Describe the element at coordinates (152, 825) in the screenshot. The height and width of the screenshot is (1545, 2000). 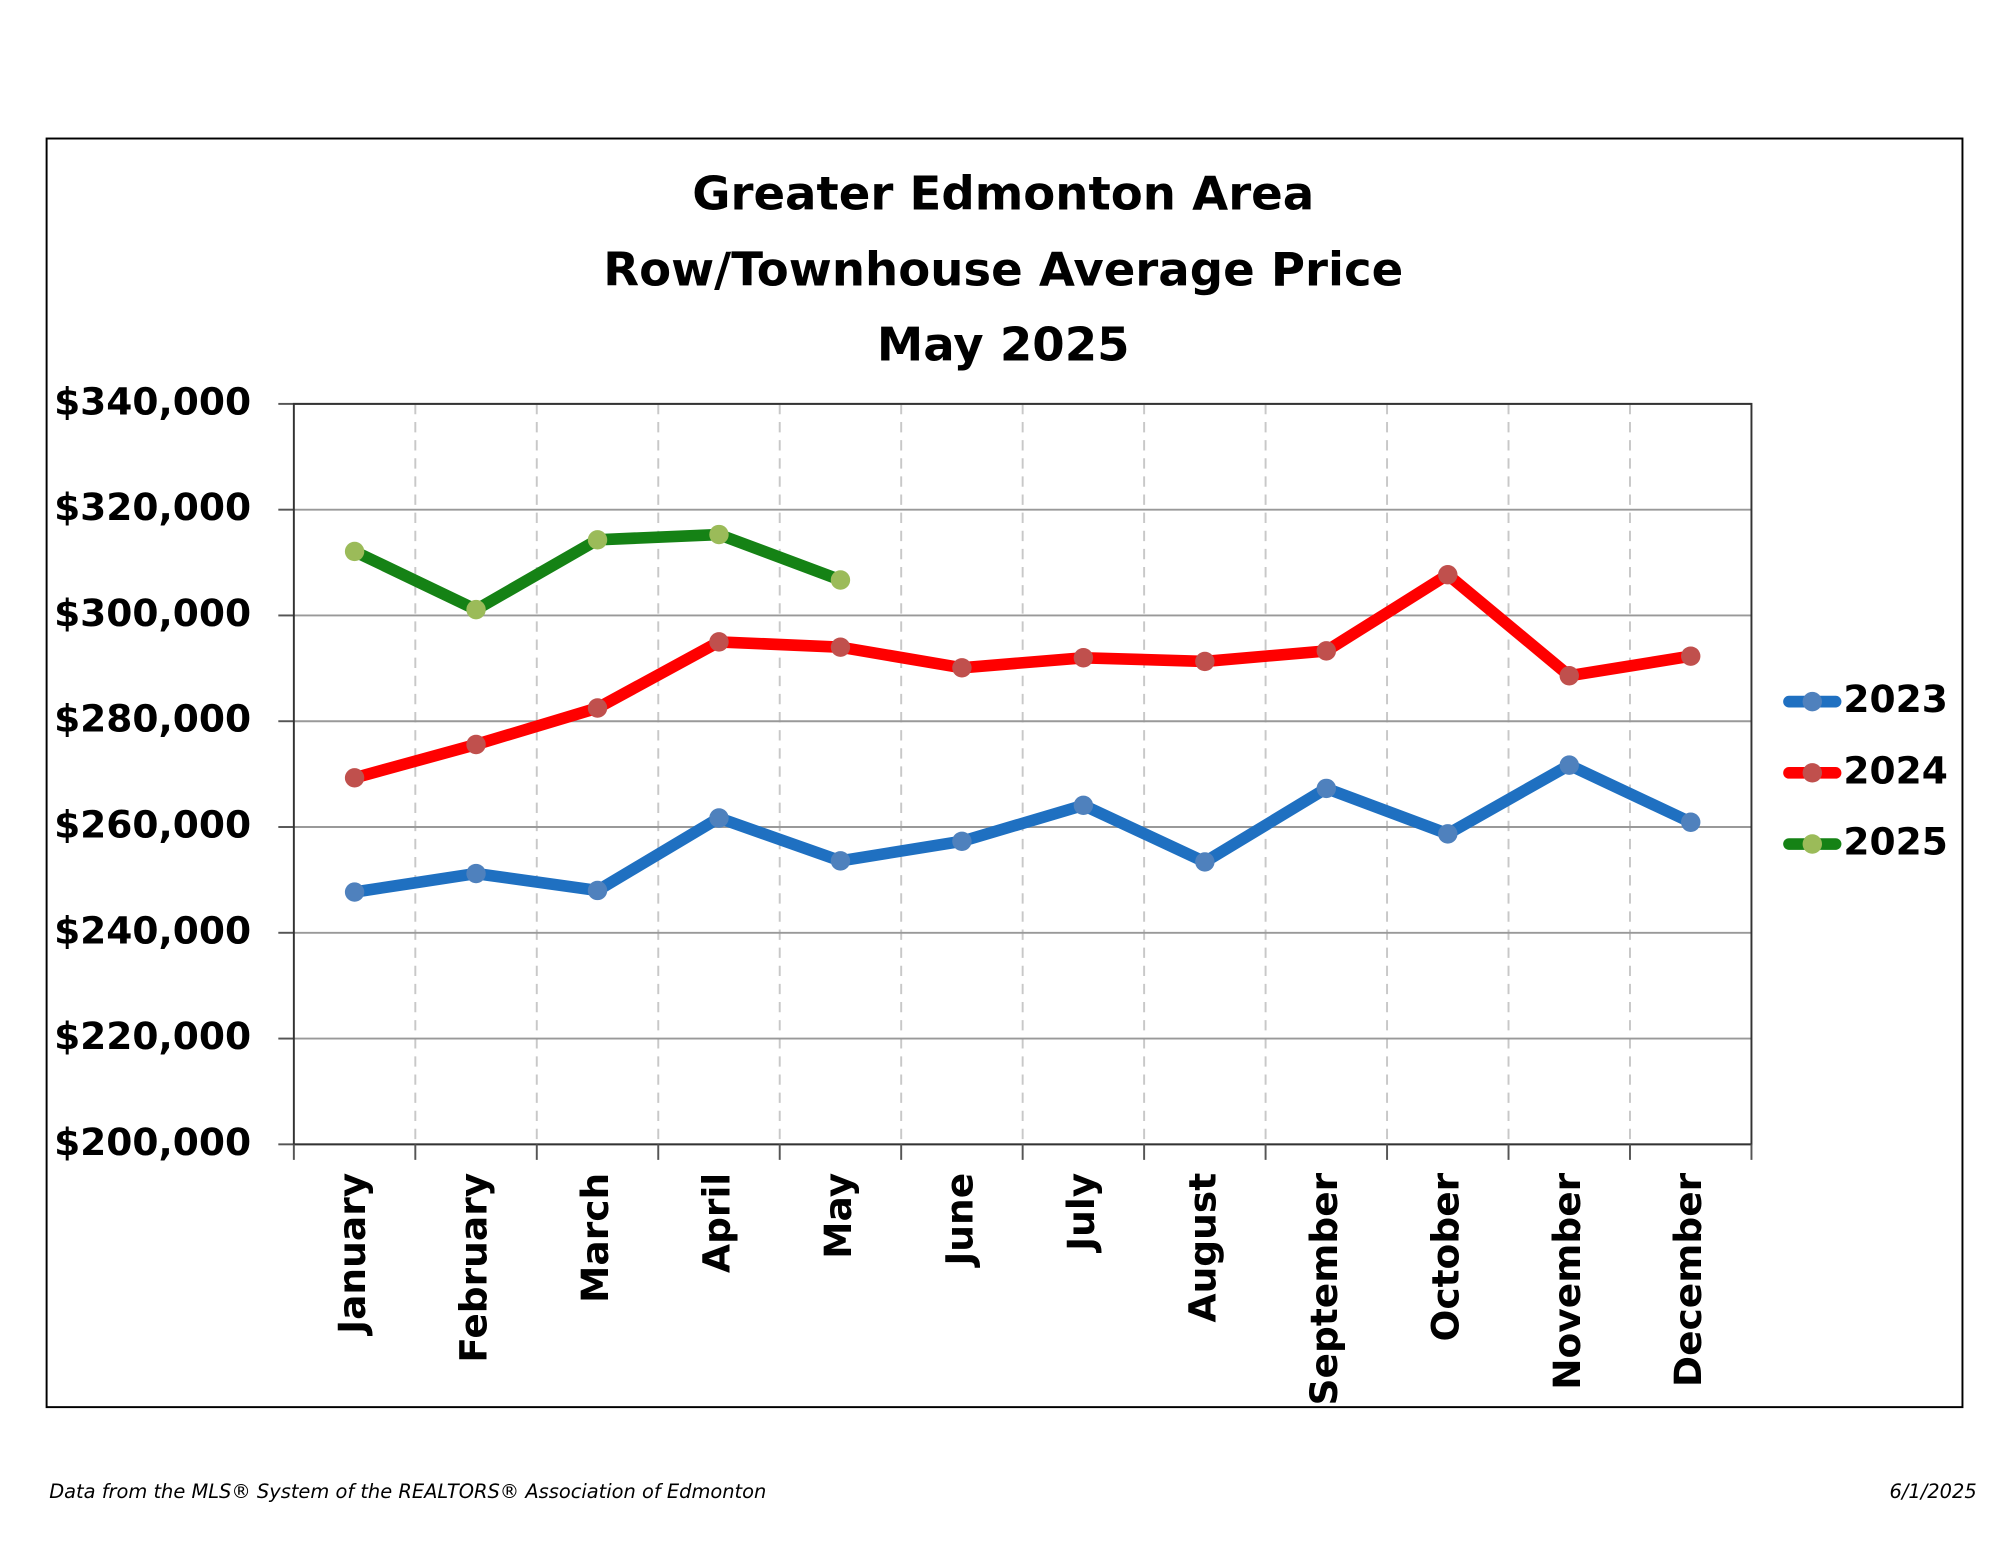
I see `y-tick-label: $260,000` at that location.